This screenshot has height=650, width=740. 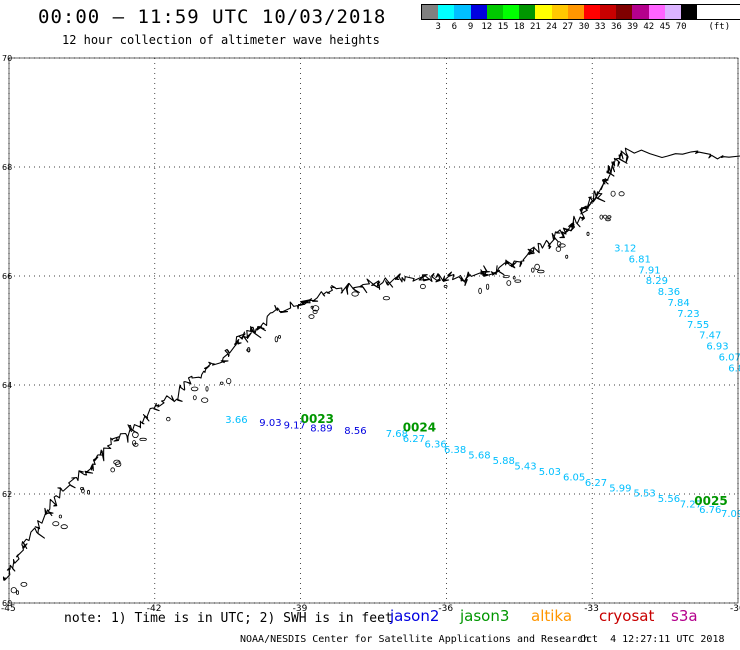 I want to click on satellite-legend-jason2: jason2, so click(x=415, y=616).